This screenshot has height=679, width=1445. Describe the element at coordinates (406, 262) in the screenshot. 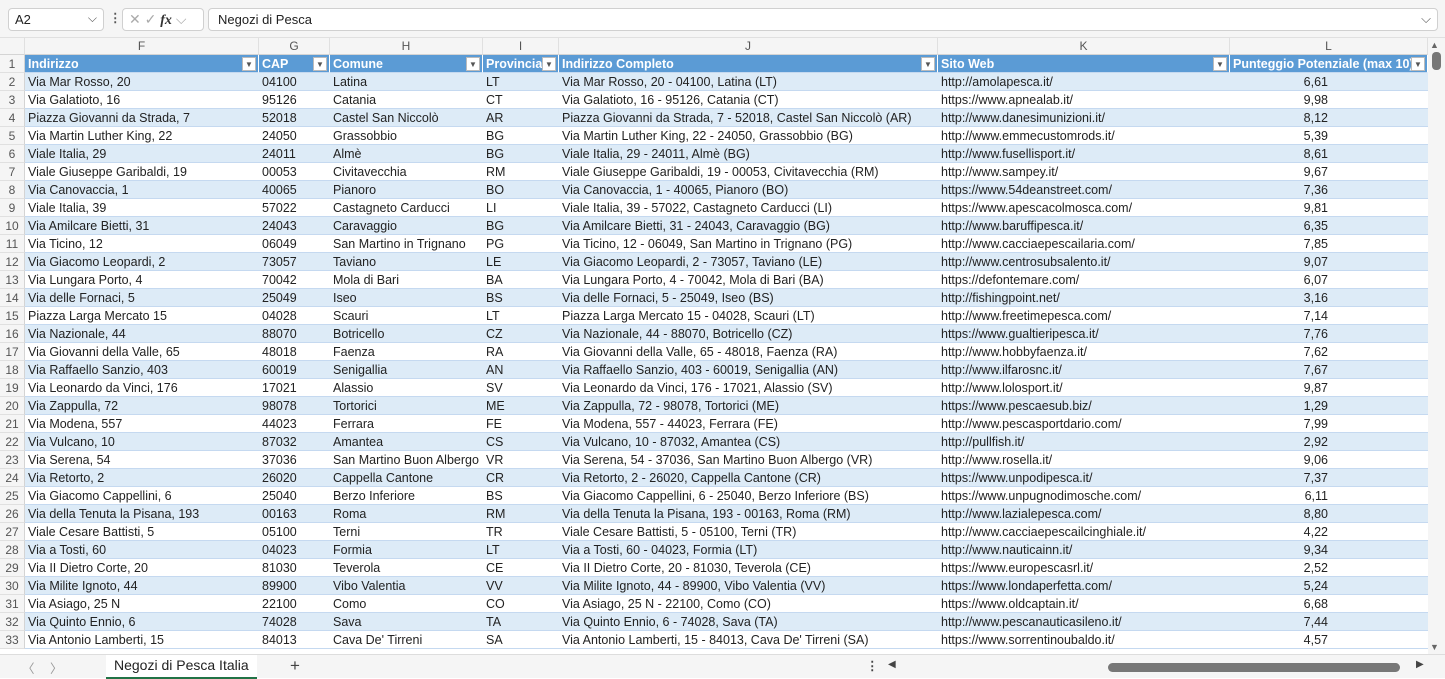

I see `cell: Taviano` at that location.